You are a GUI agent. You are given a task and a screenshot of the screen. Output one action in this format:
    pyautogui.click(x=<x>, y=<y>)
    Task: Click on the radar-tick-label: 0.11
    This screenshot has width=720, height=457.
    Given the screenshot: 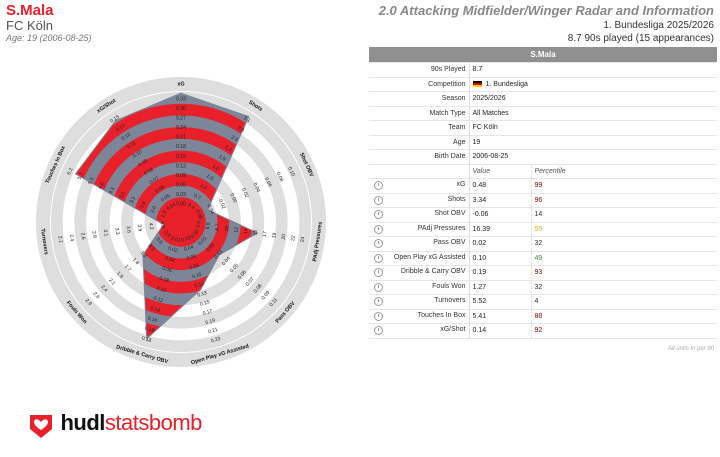 What is the action you would take?
    pyautogui.click(x=131, y=145)
    